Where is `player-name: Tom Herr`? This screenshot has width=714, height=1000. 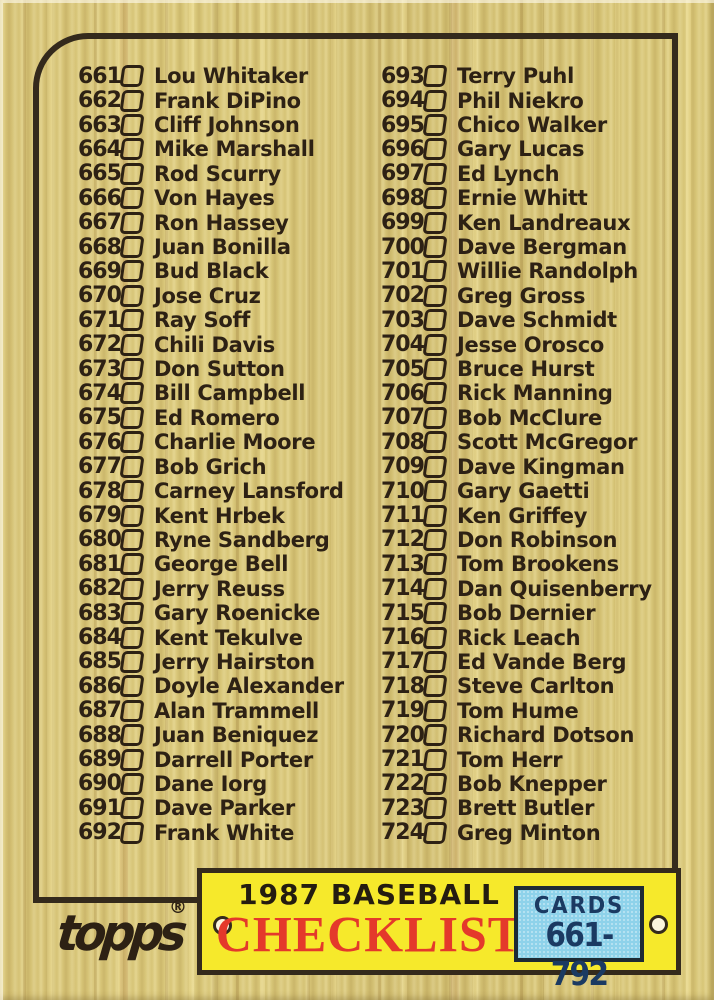
player-name: Tom Herr is located at coordinates (510, 759).